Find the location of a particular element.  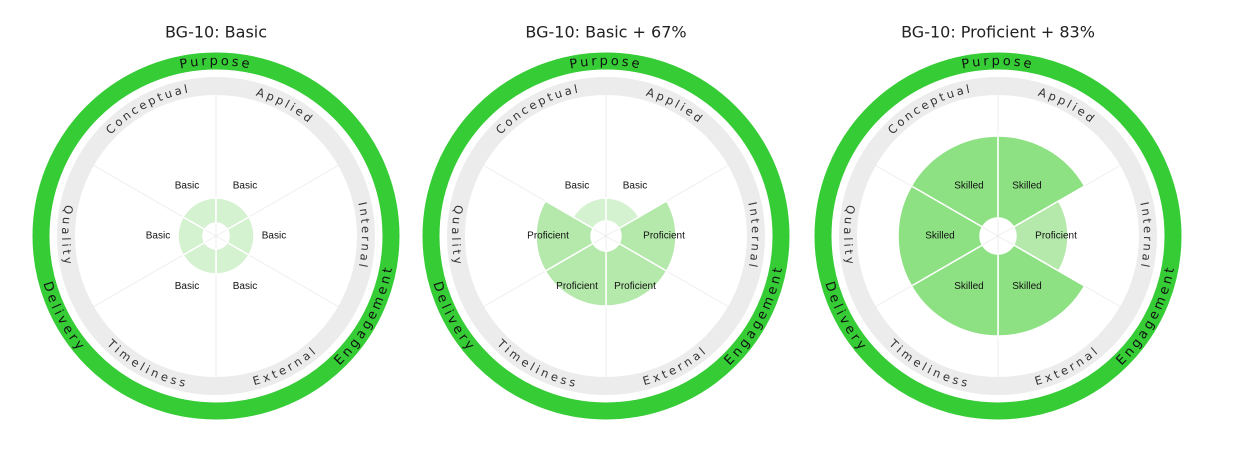

panel-title: BG-10: Basic + 67% is located at coordinates (605, 32).